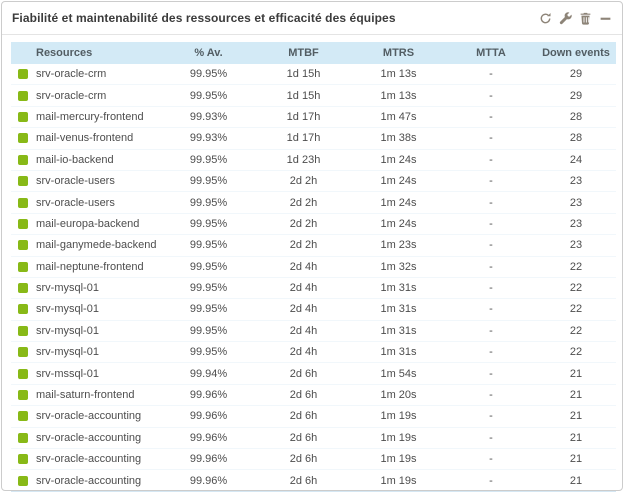  What do you see at coordinates (313, 395) in the screenshot?
I see `table-row: mail-saturn-frontend 99.96% 2d 6h 1m 20s -21` at bounding box center [313, 395].